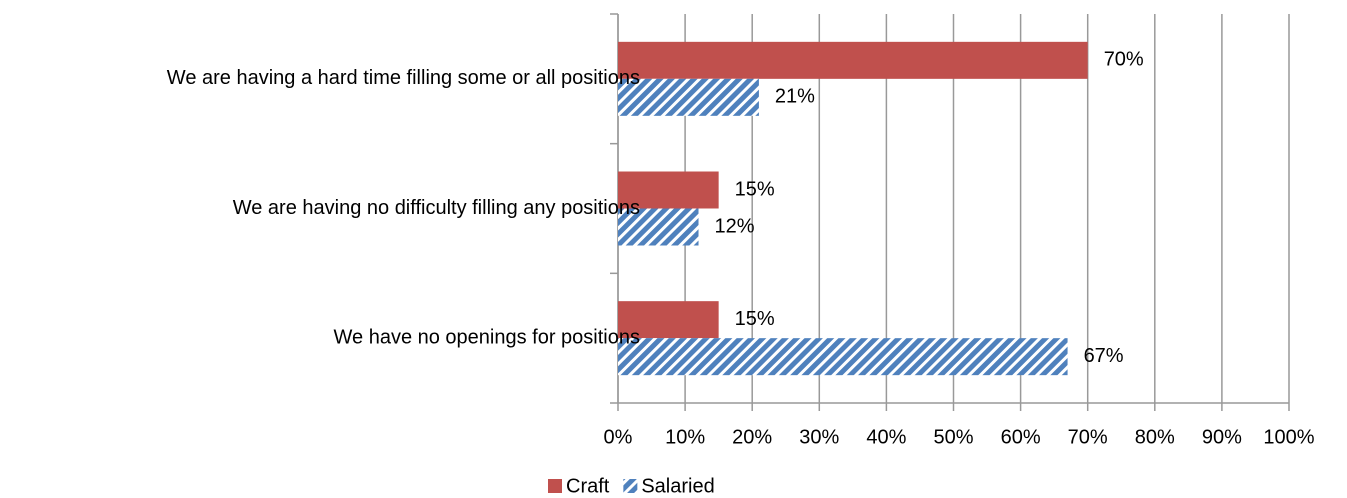 This screenshot has height=498, width=1347. Describe the element at coordinates (953, 437) in the screenshot. I see `x-tick-label: 50%` at that location.